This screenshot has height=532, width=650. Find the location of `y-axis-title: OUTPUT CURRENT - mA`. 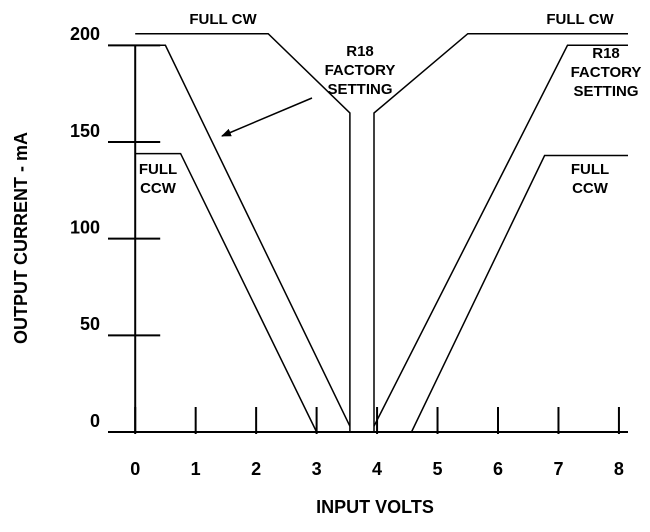

y-axis-title: OUTPUT CURRENT - mA is located at coordinates (21, 238).